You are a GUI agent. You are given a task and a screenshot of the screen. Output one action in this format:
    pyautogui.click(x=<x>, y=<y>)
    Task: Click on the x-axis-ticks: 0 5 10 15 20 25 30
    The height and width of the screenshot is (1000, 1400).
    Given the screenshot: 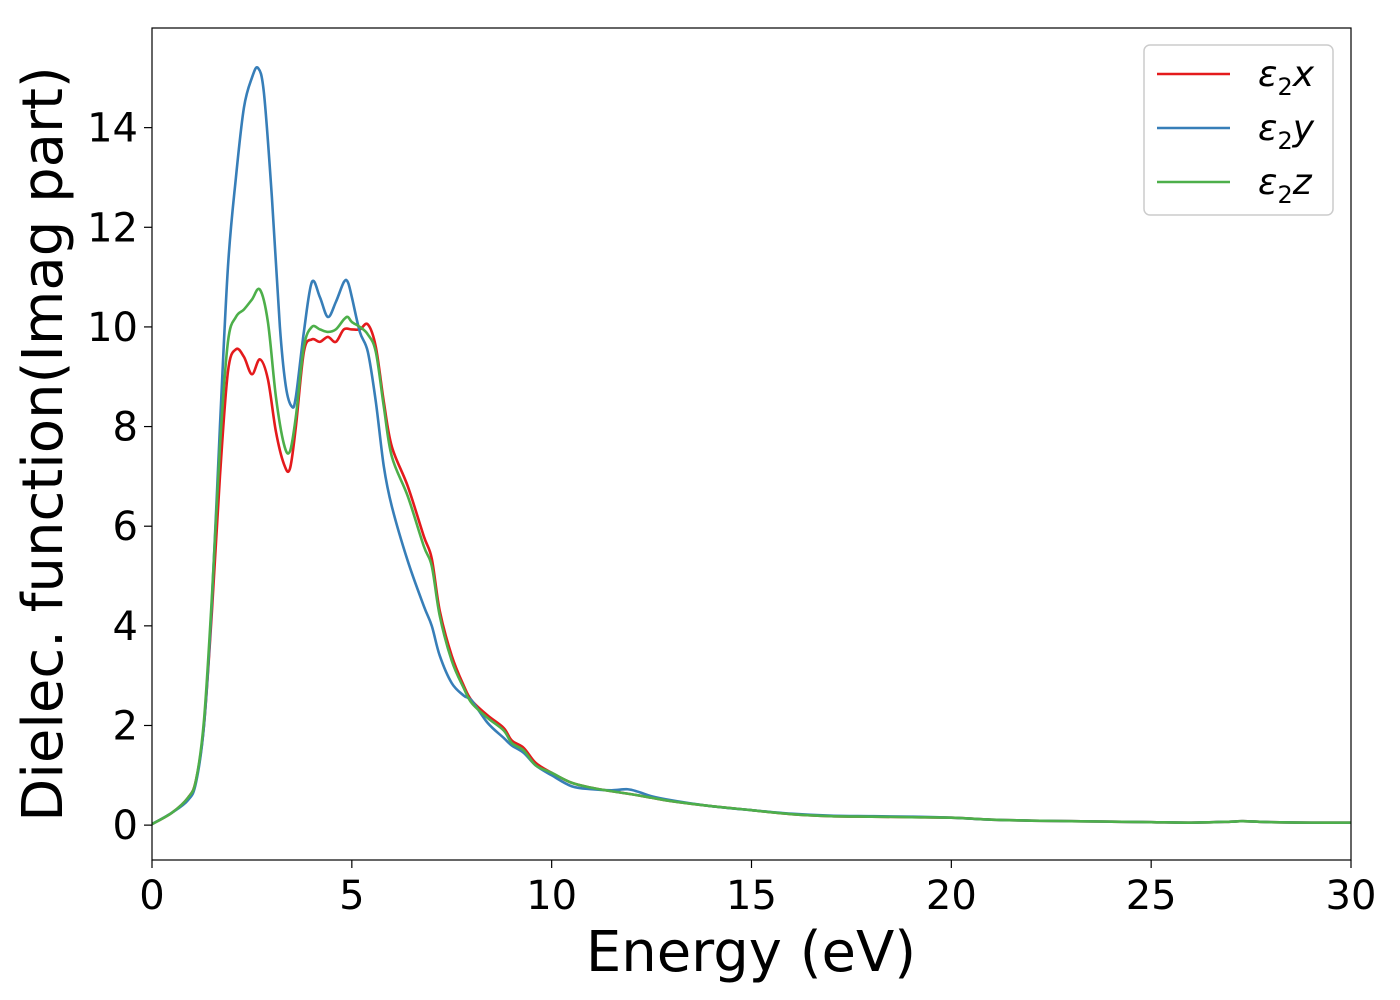 What is the action you would take?
    pyautogui.click(x=757, y=889)
    